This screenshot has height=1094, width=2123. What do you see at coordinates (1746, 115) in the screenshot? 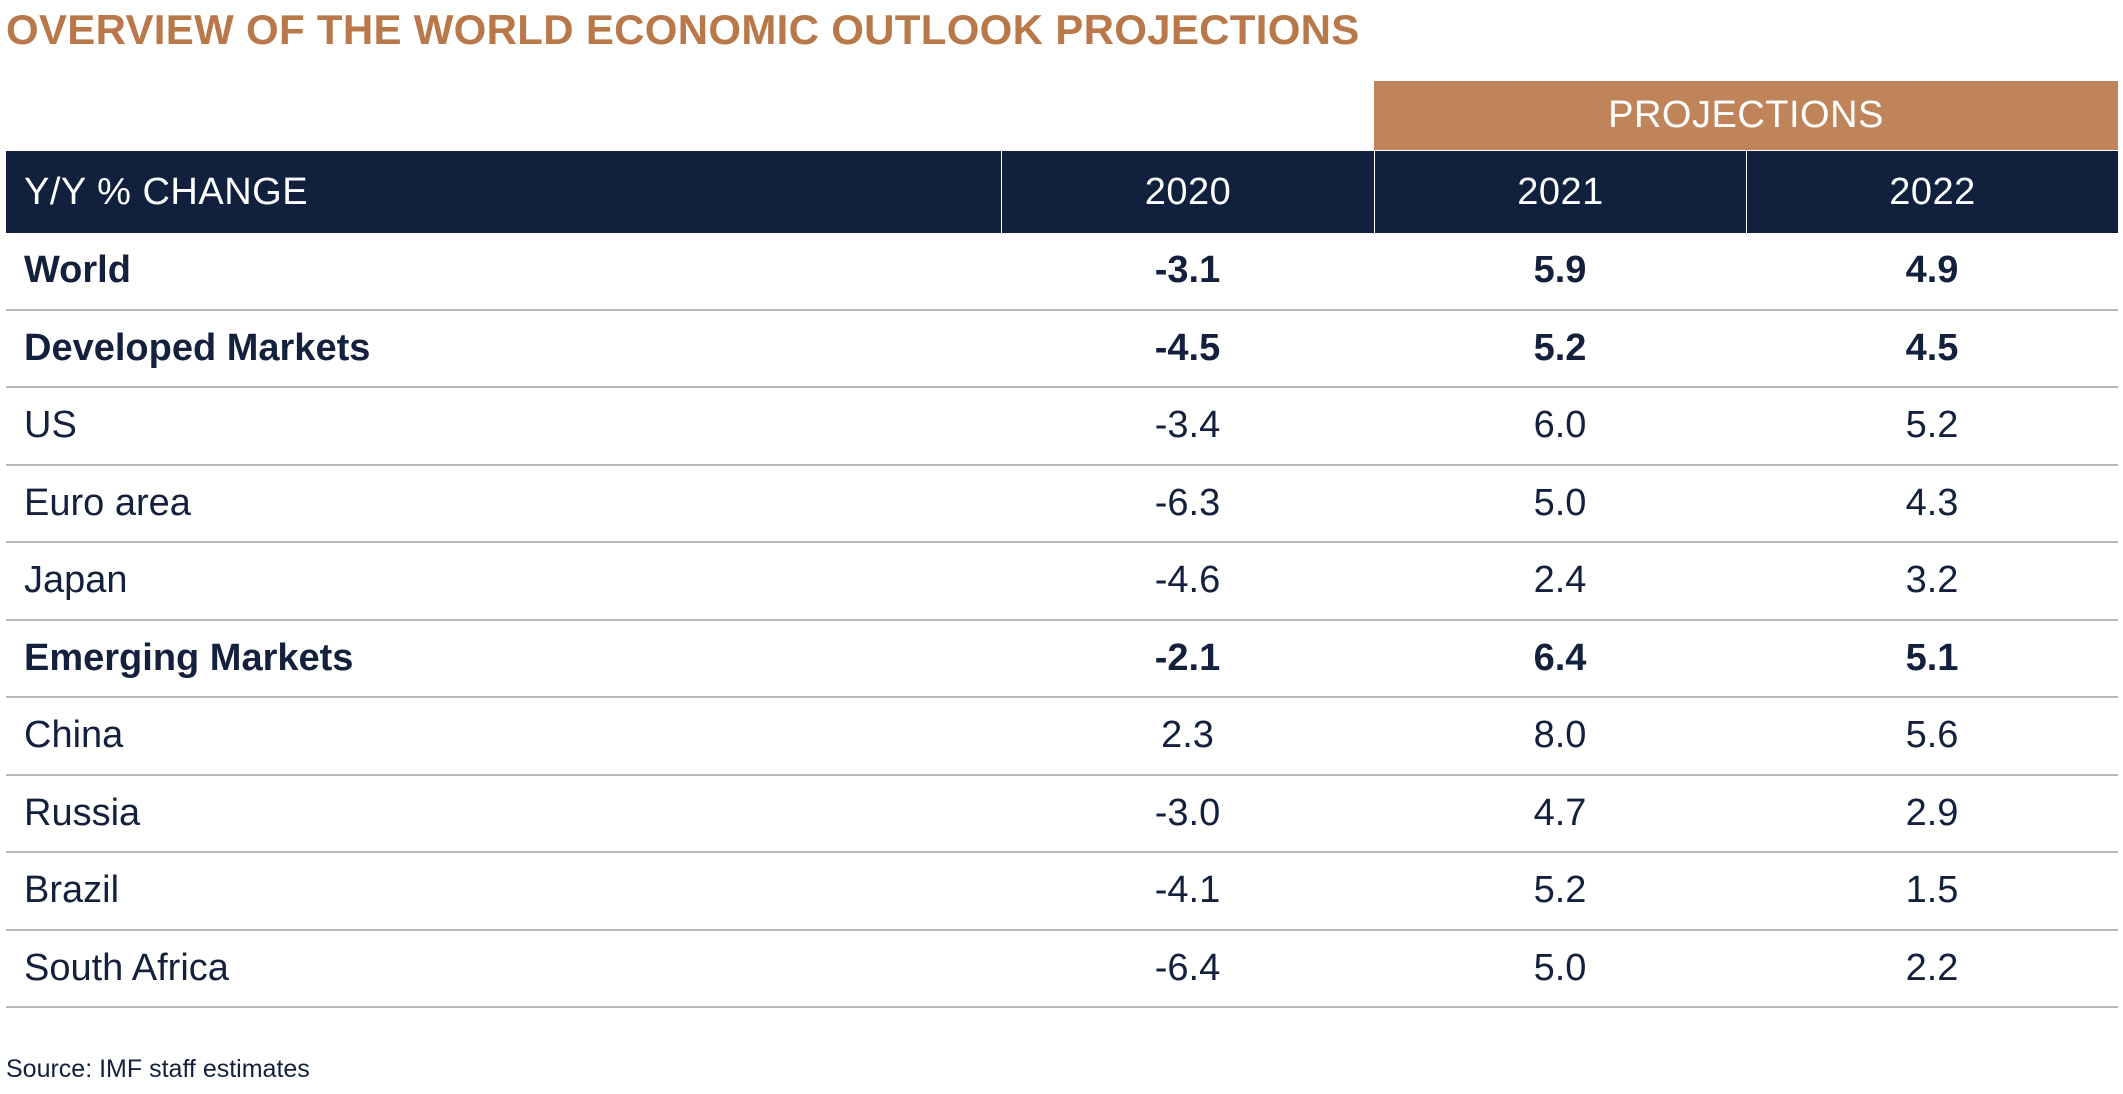
I see `projections-header: PROJECTIONS` at bounding box center [1746, 115].